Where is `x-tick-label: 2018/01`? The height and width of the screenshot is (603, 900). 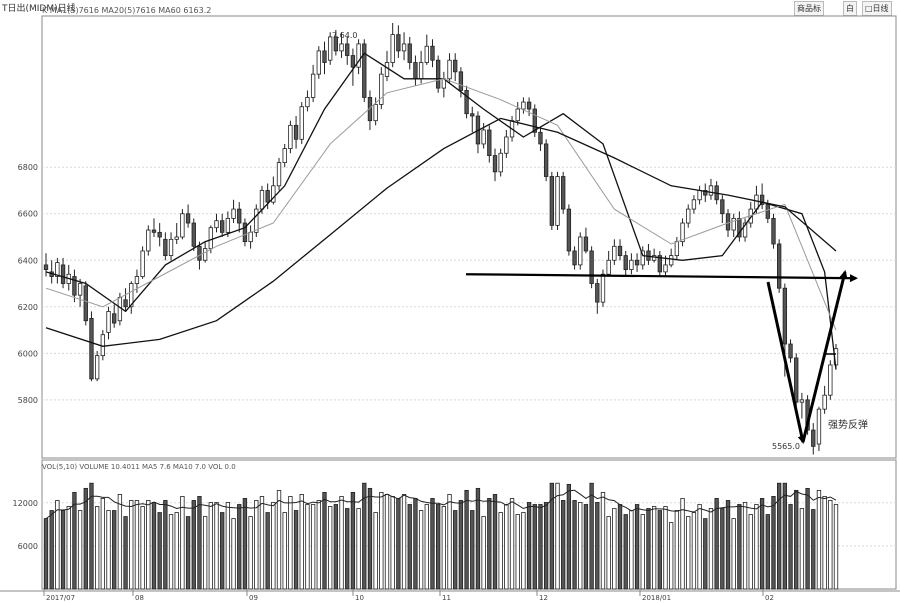 x-tick-label: 2018/01 is located at coordinates (656, 598).